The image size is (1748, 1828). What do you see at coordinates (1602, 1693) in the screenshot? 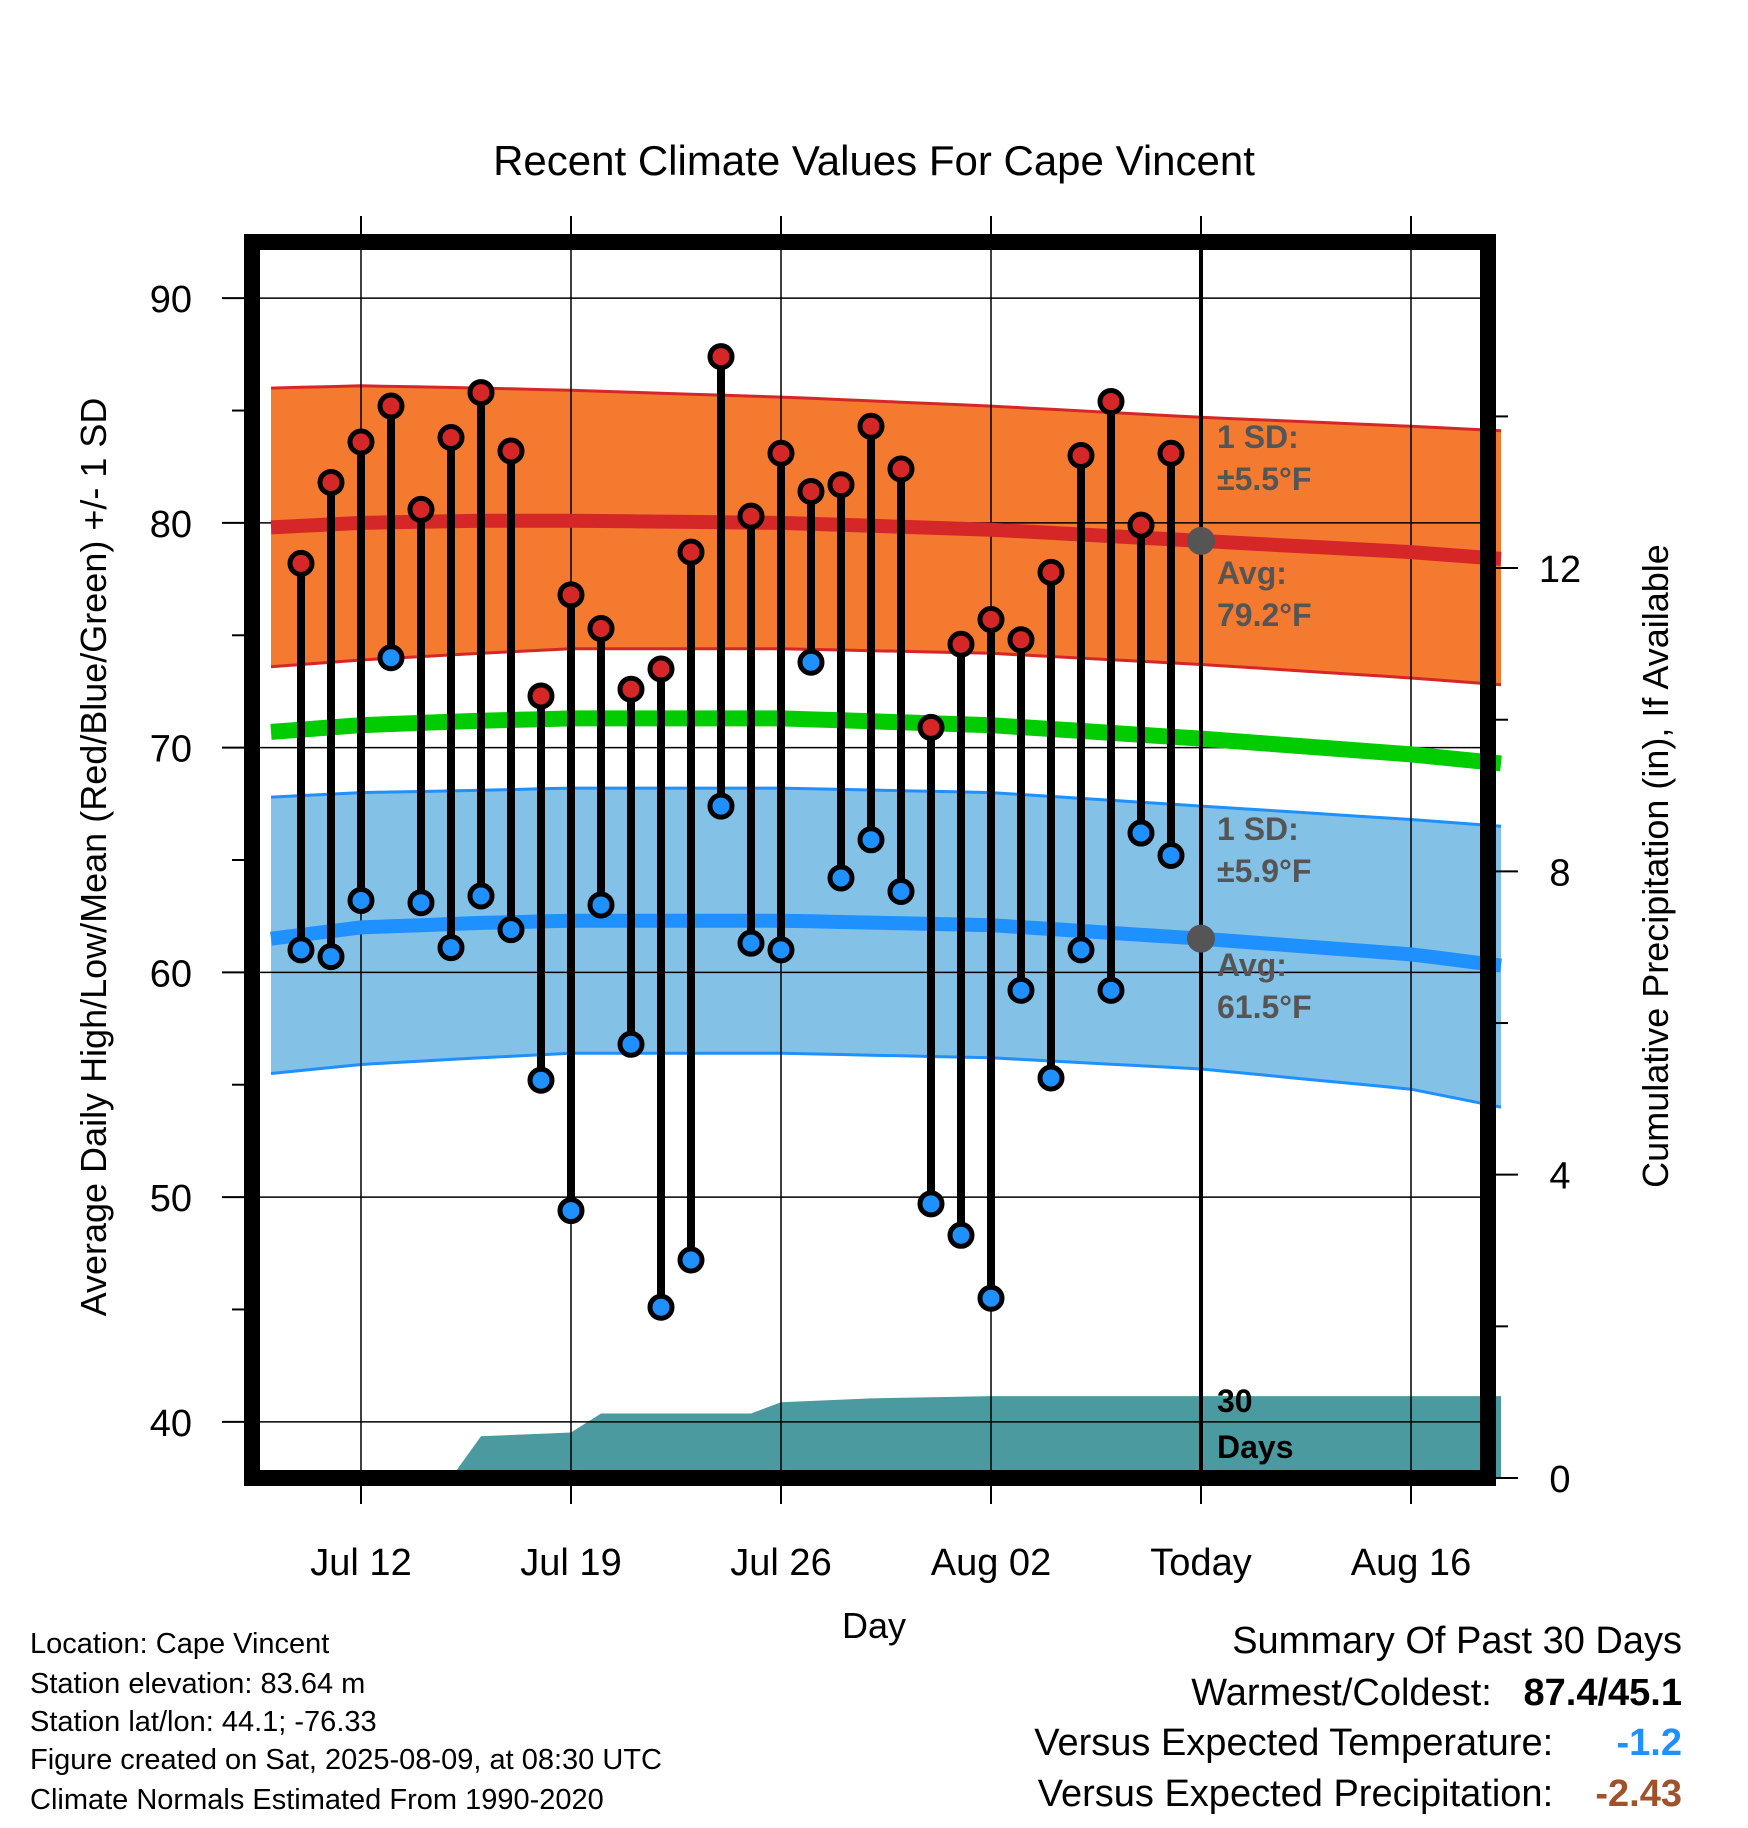
I see `warm-cold-value: 87.4/45.1` at bounding box center [1602, 1693].